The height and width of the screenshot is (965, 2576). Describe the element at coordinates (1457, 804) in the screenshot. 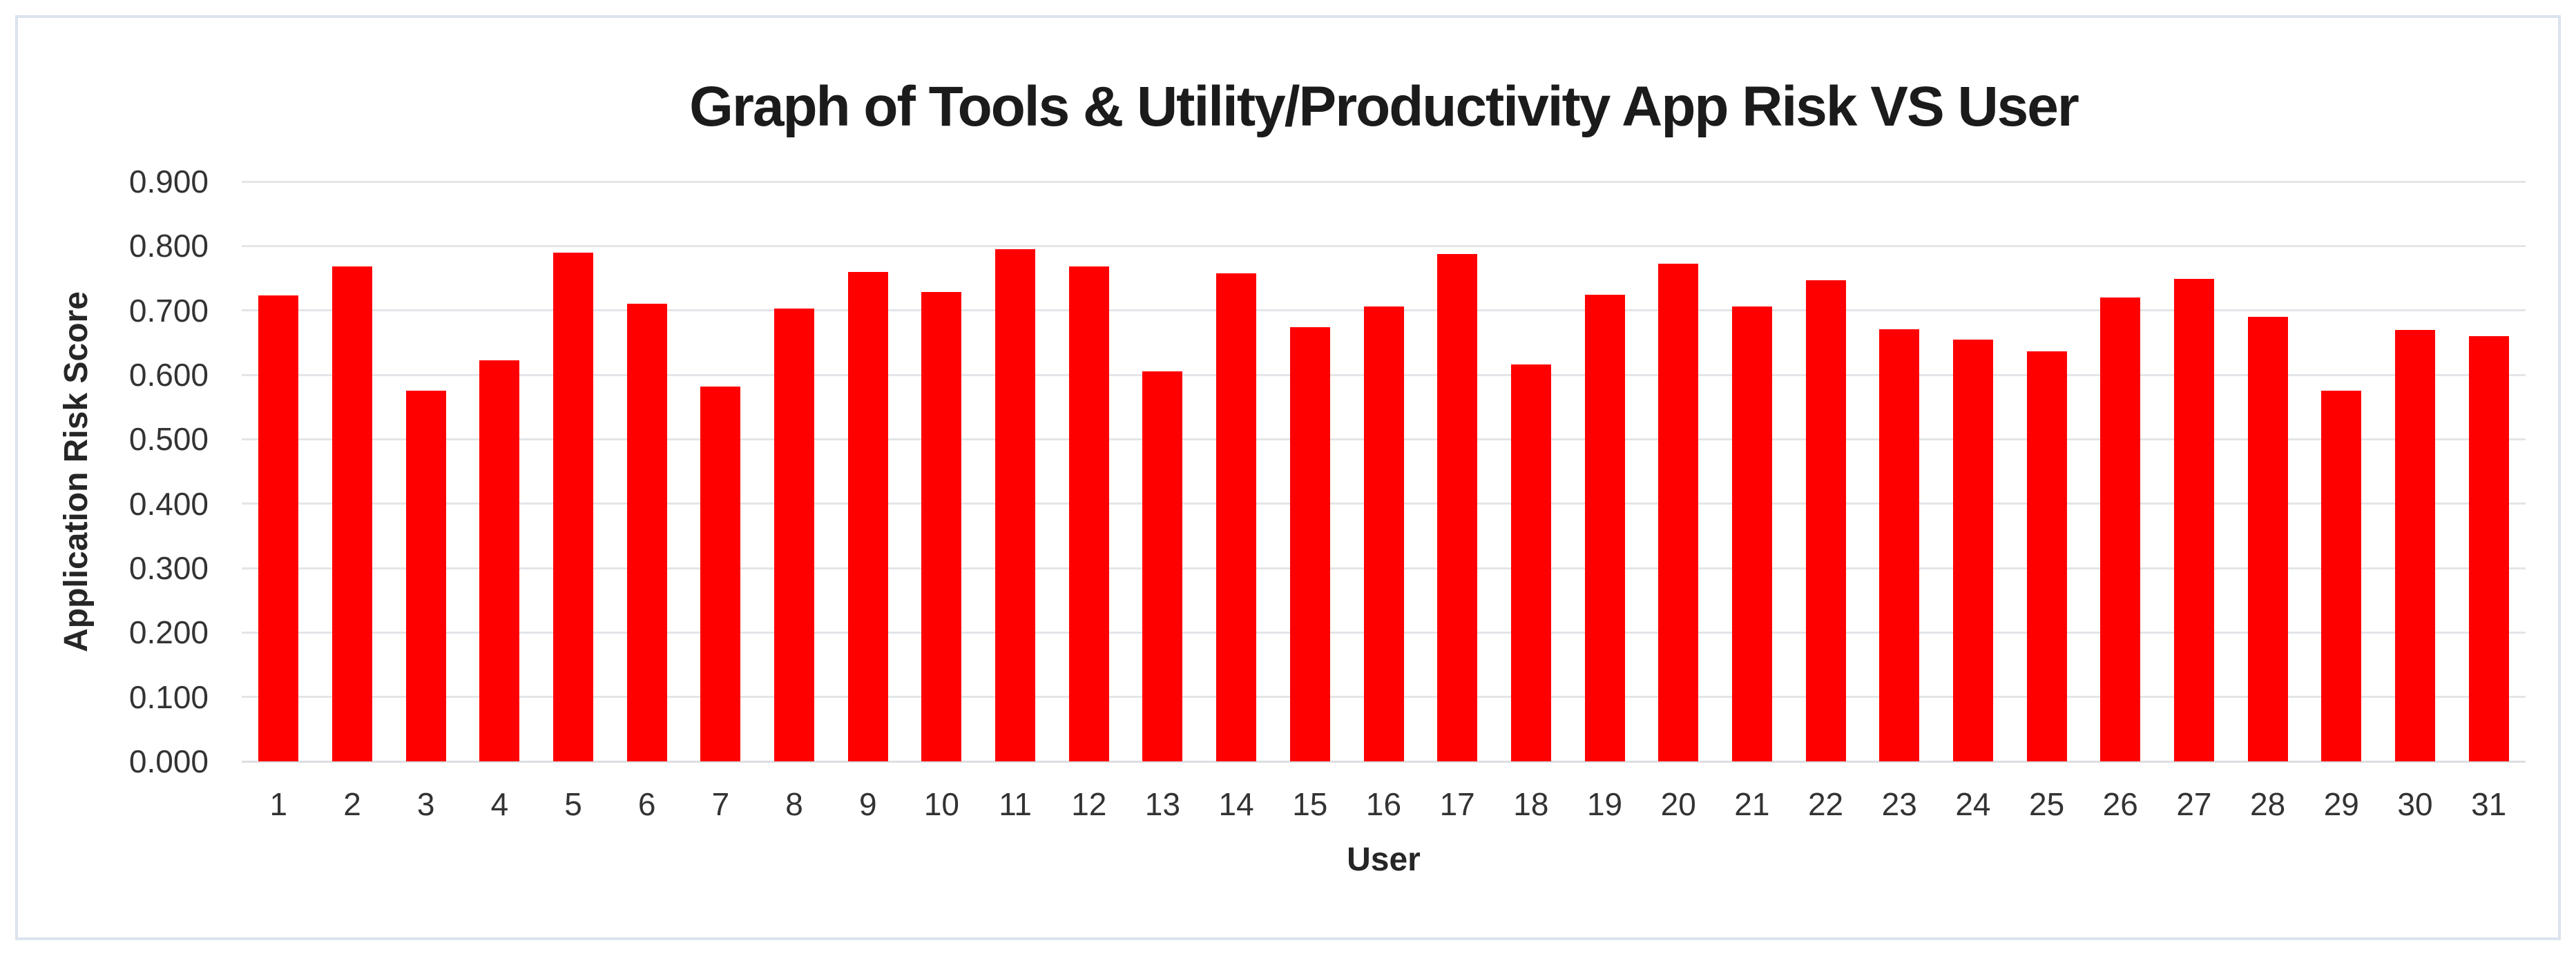

I see `x-tick-label: 17` at that location.